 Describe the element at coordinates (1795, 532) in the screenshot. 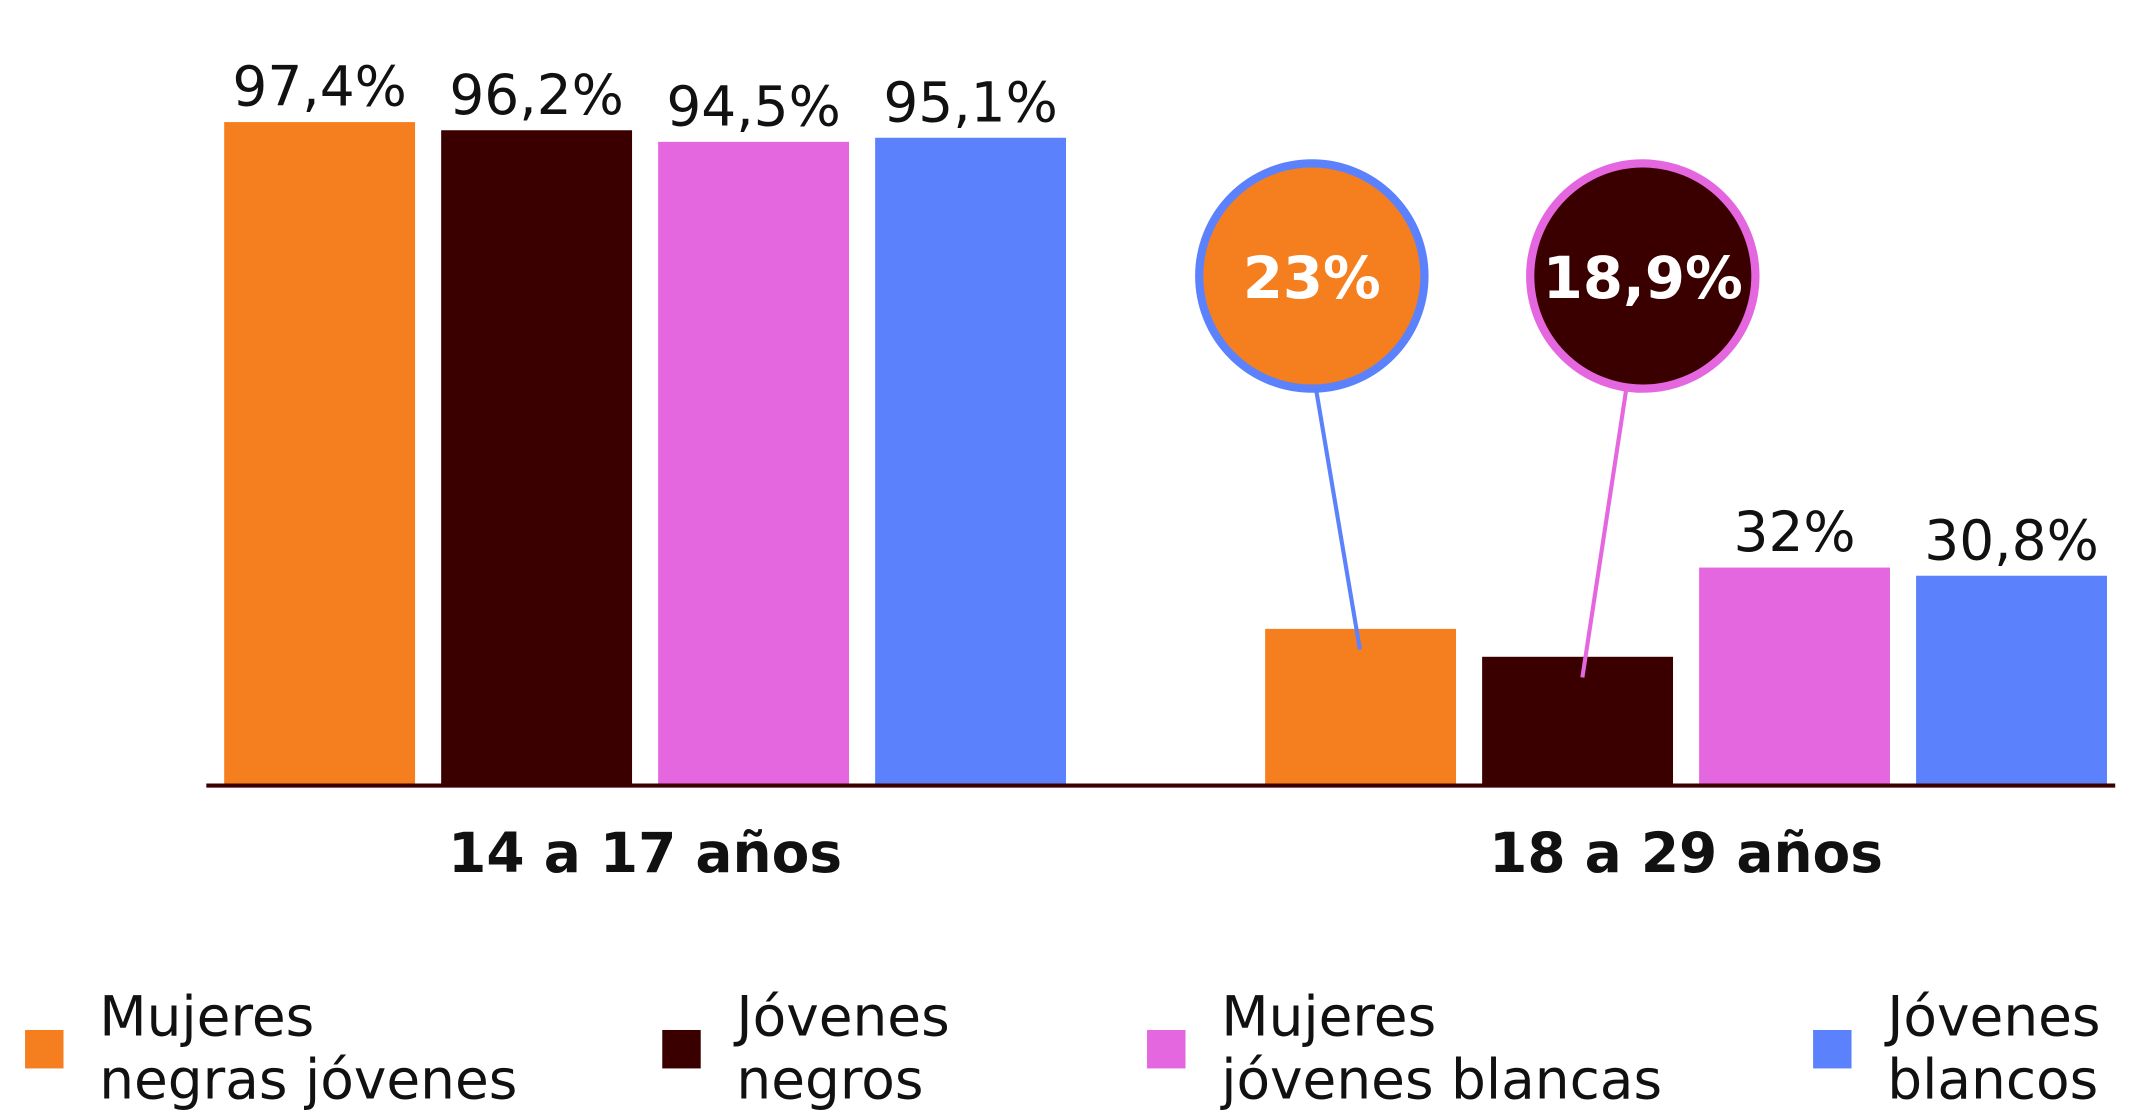

I see `value-label: 32%` at that location.